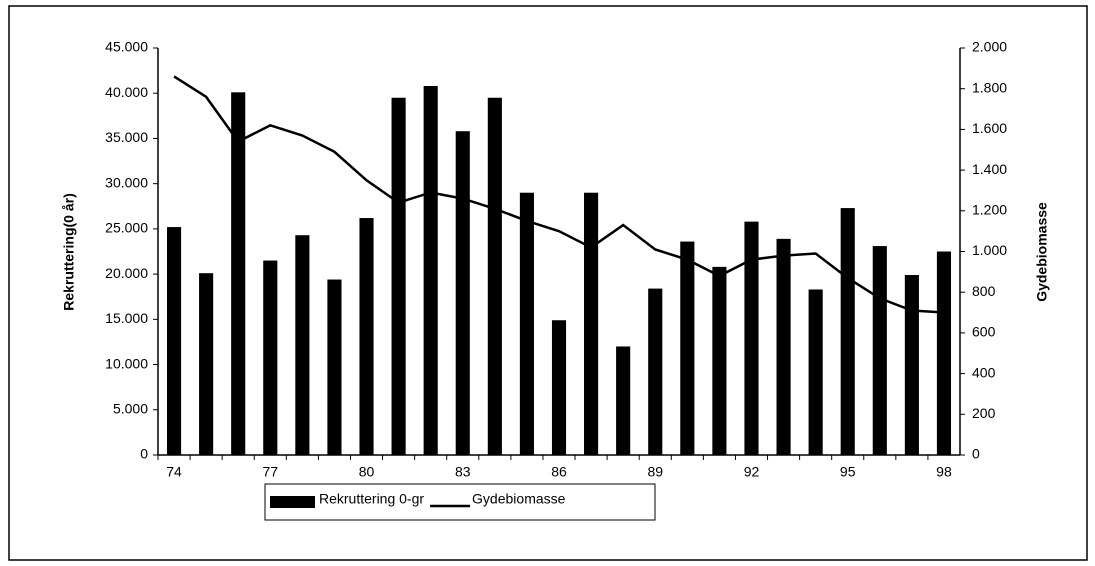 Image resolution: width=1095 pixels, height=566 pixels. What do you see at coordinates (126, 318) in the screenshot?
I see `y-tick-label: 15.000` at bounding box center [126, 318].